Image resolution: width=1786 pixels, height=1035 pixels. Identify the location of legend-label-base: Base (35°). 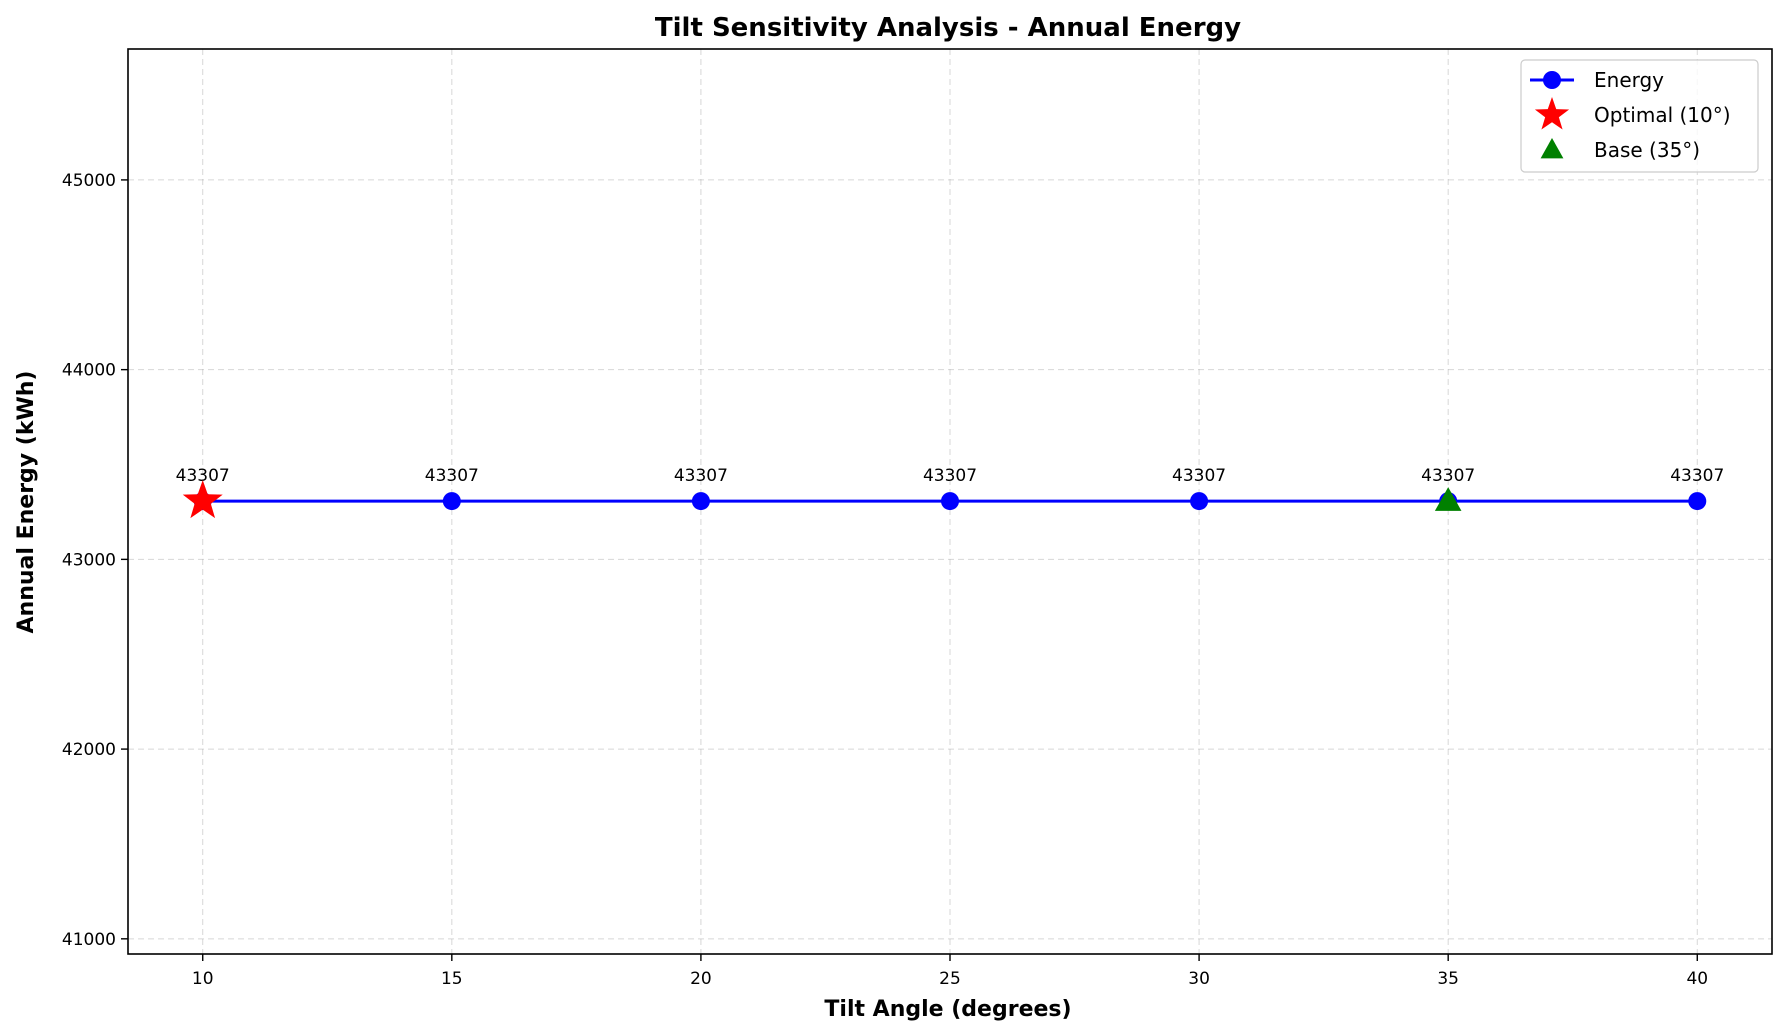
(1647, 150).